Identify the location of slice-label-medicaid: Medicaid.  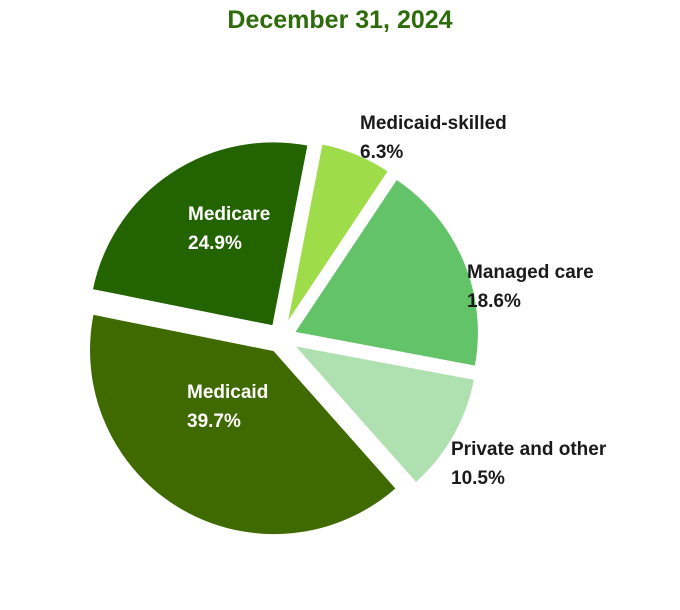
(227, 392).